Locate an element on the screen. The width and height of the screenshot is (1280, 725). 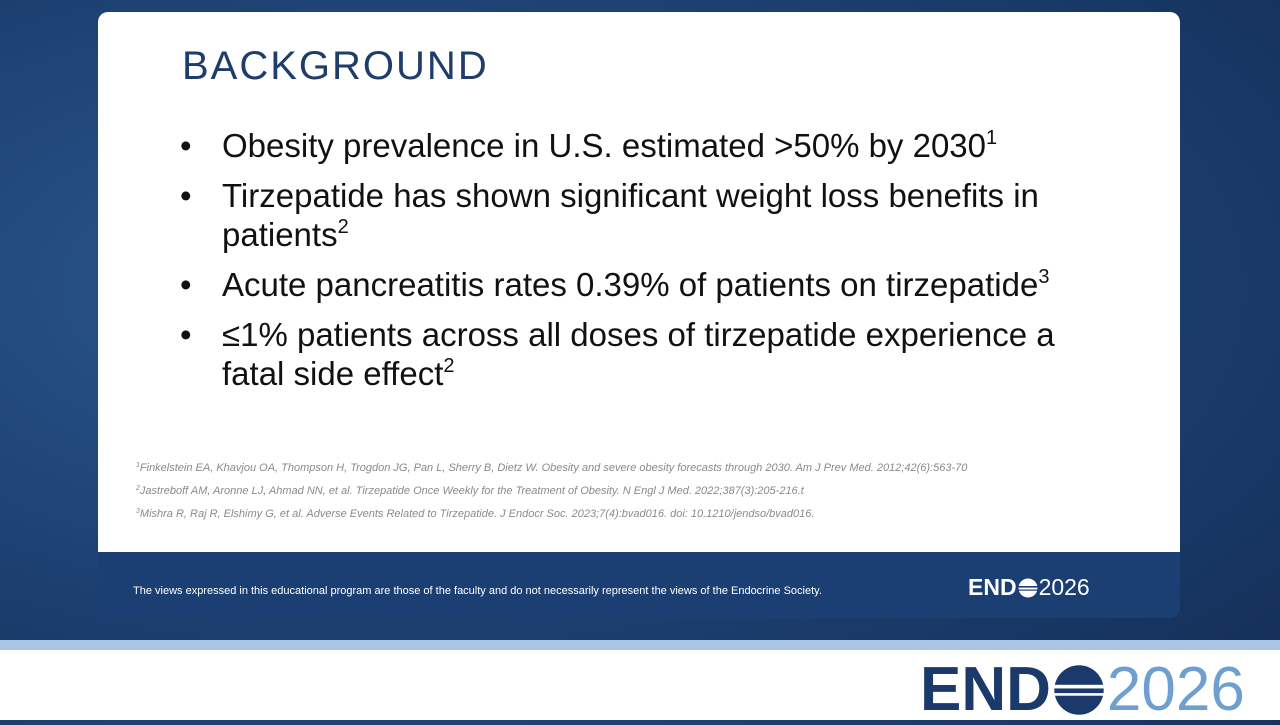
reference-number: 2 is located at coordinates (138, 488).